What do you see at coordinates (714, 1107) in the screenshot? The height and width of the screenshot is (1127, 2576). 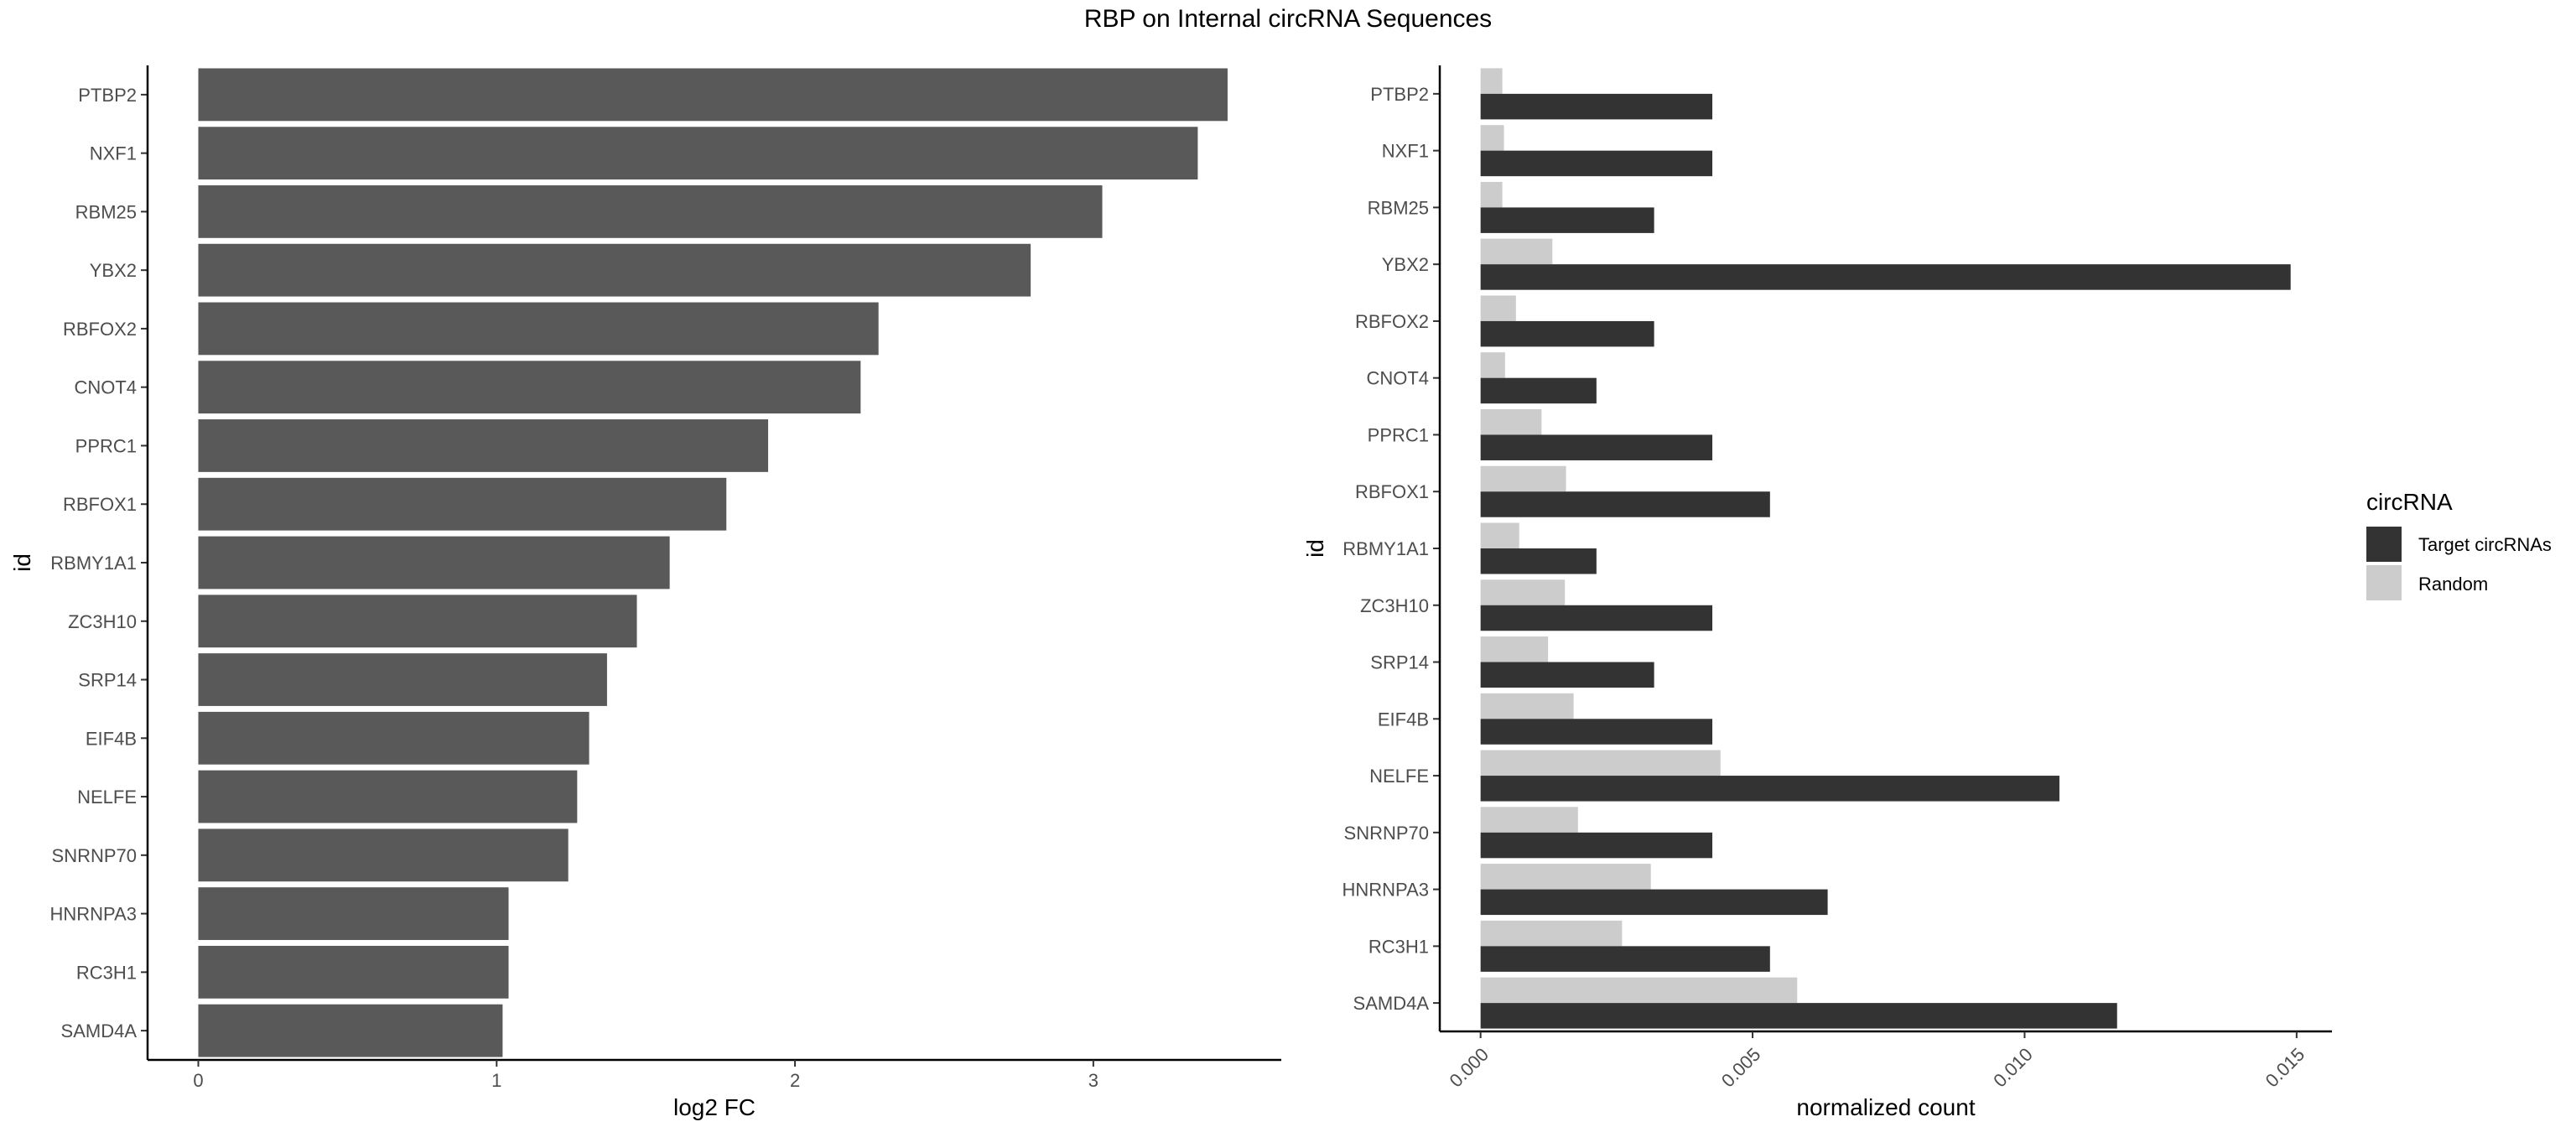 I see `x-axis-title: log2 FC` at bounding box center [714, 1107].